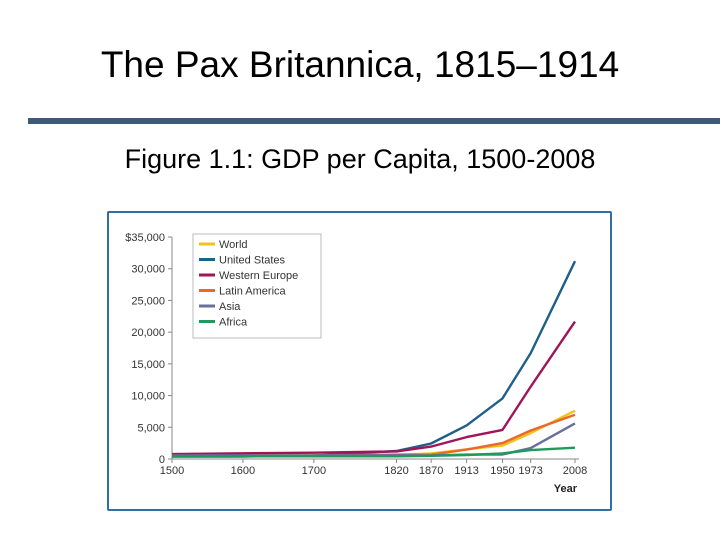 This screenshot has width=720, height=540. What do you see at coordinates (243, 471) in the screenshot?
I see `x-tick-label: 1600` at bounding box center [243, 471].